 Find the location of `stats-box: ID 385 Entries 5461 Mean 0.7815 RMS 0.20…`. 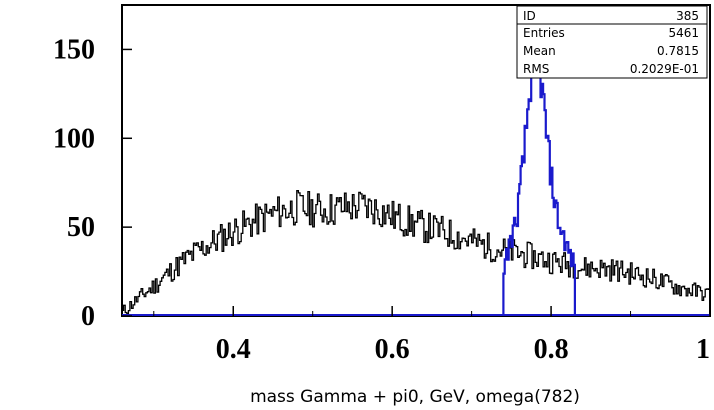

stats-box: ID 385 Entries 5461 Mean 0.7815 RMS 0.20… is located at coordinates (612, 42).